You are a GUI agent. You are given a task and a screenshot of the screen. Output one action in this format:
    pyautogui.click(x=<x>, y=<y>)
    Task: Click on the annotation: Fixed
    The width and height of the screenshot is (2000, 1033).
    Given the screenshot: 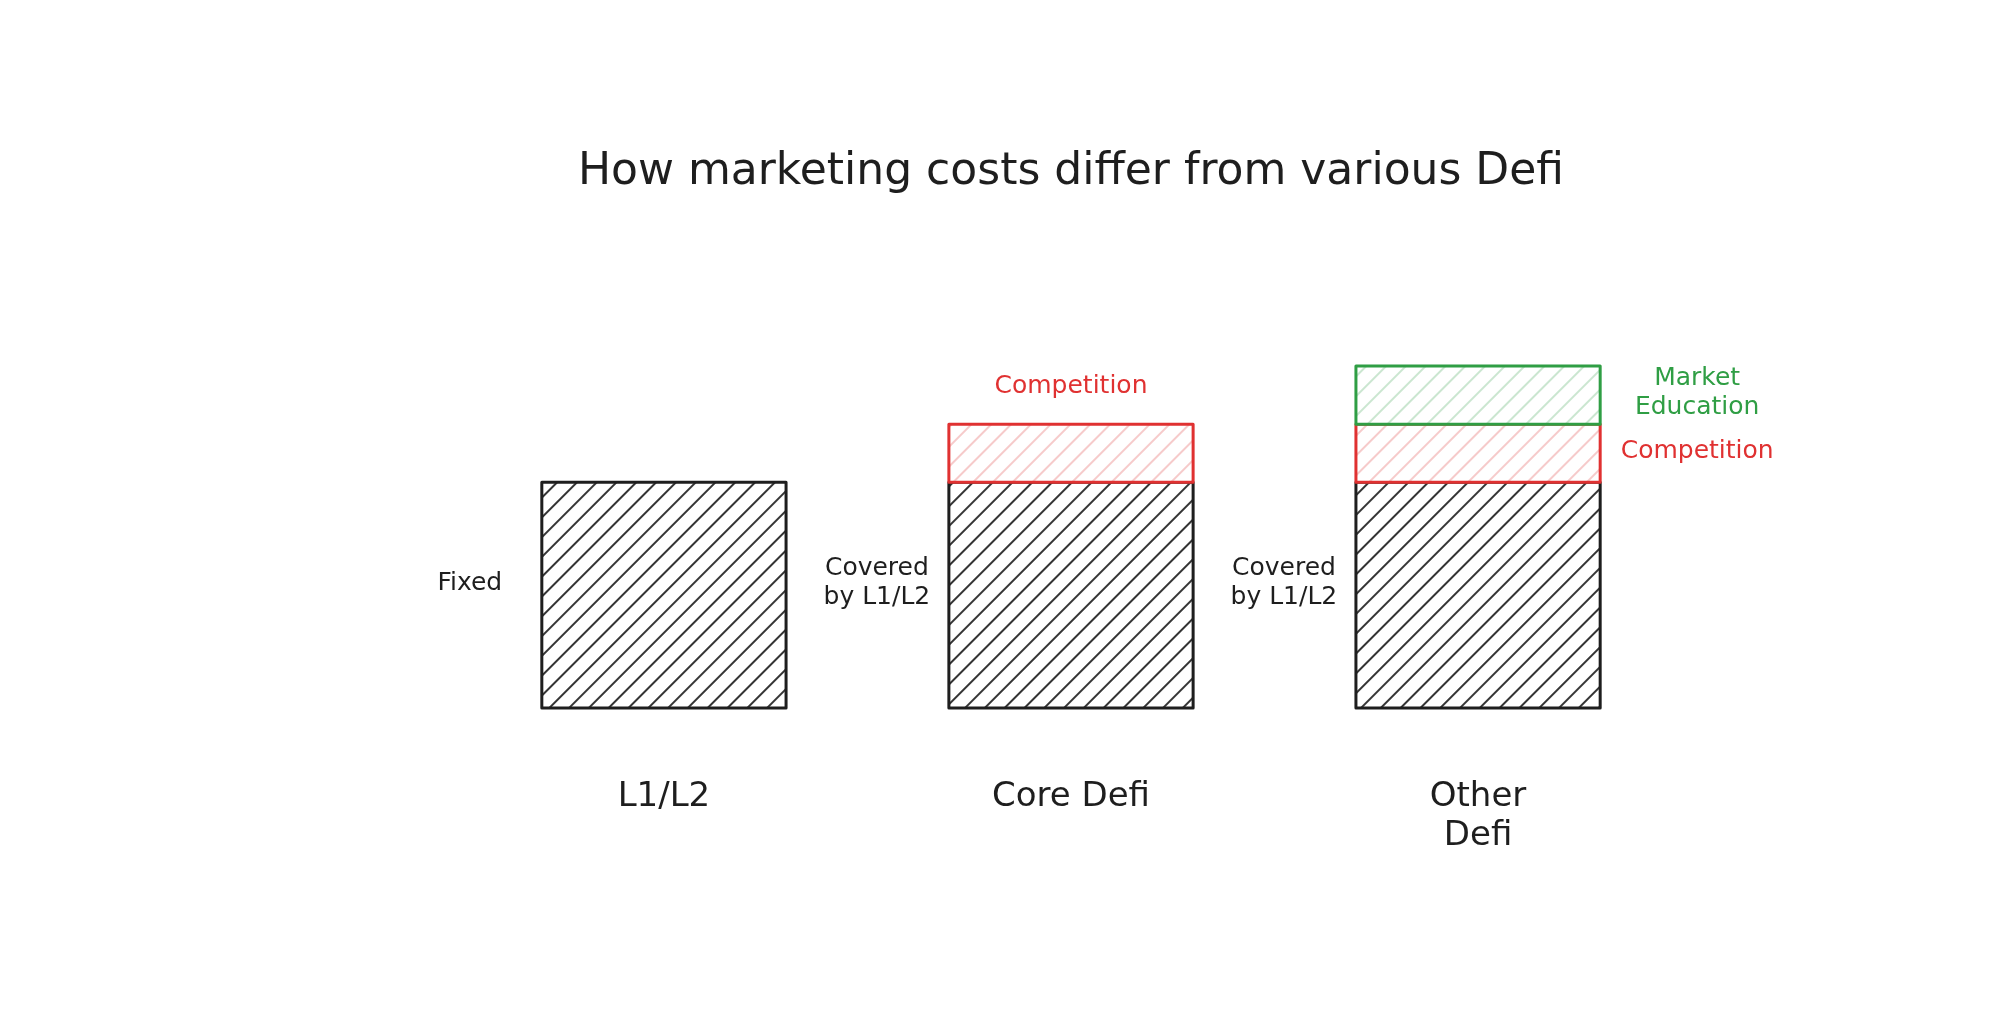 What is the action you would take?
    pyautogui.click(x=470, y=581)
    